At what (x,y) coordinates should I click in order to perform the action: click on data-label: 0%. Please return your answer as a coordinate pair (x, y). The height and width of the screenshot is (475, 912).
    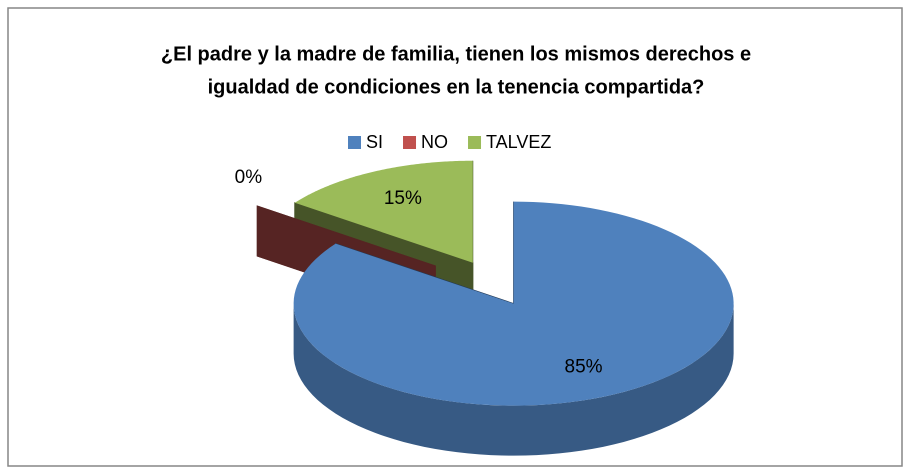
    Looking at the image, I should click on (249, 177).